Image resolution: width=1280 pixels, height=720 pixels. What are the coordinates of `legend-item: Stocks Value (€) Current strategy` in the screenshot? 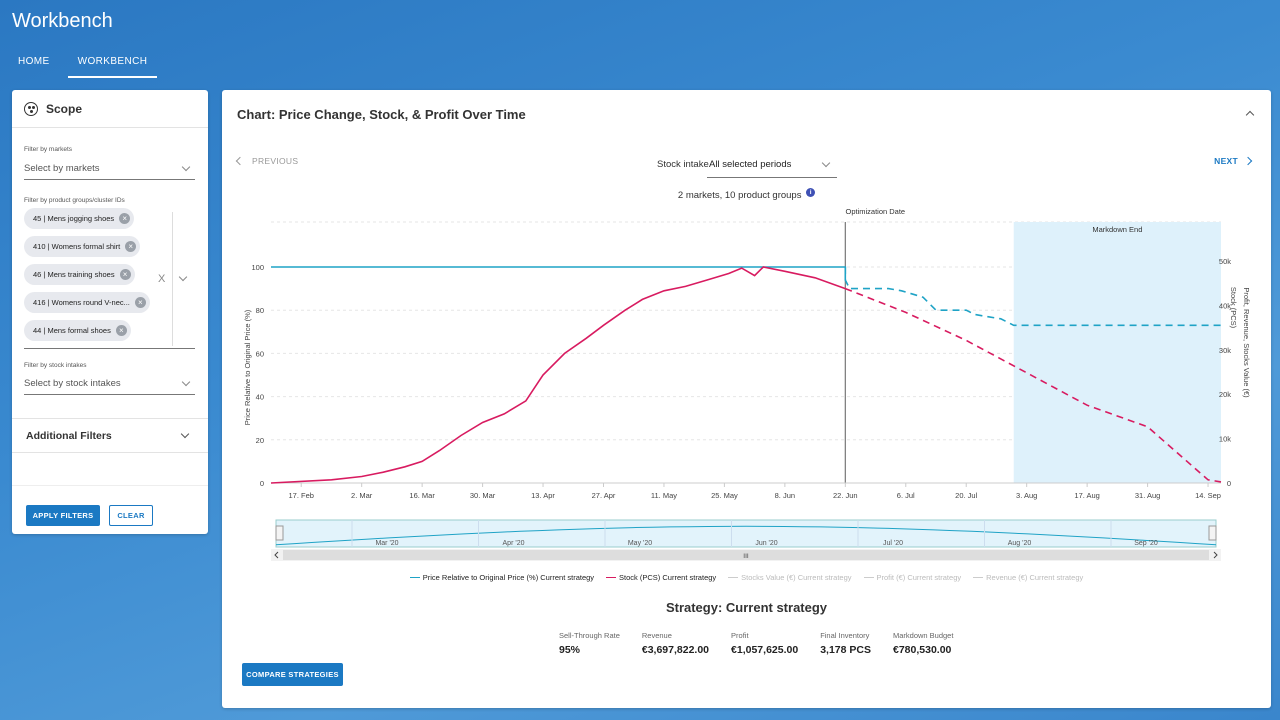 It's located at (790, 577).